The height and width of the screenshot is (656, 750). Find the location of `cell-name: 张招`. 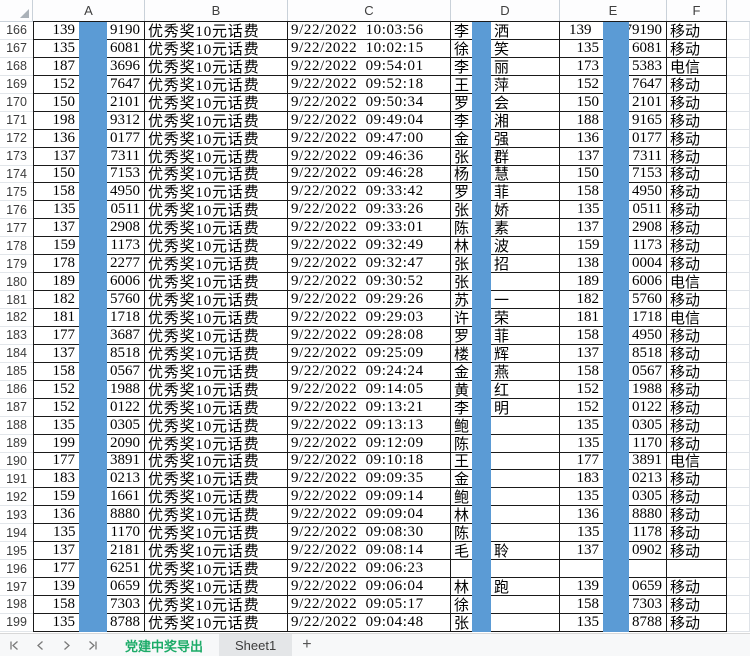

cell-name: 张招 is located at coordinates (505, 264).